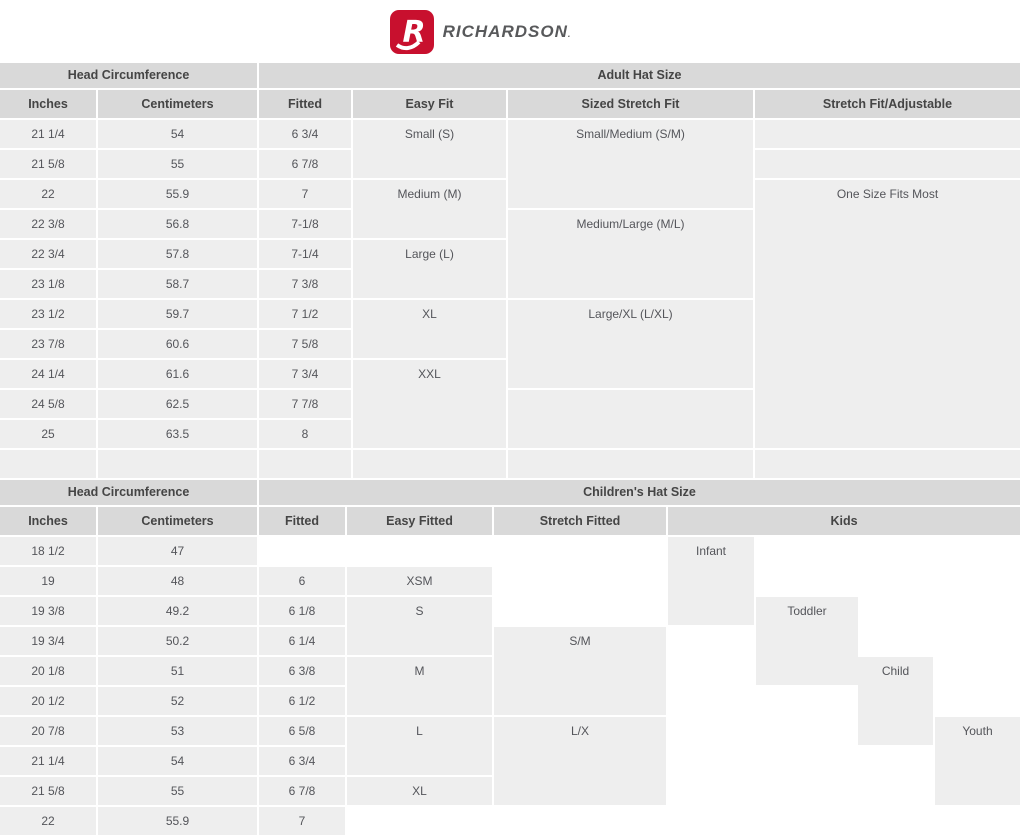  Describe the element at coordinates (305, 314) in the screenshot. I see `adult-fitted-cell: 7 1/2` at that location.